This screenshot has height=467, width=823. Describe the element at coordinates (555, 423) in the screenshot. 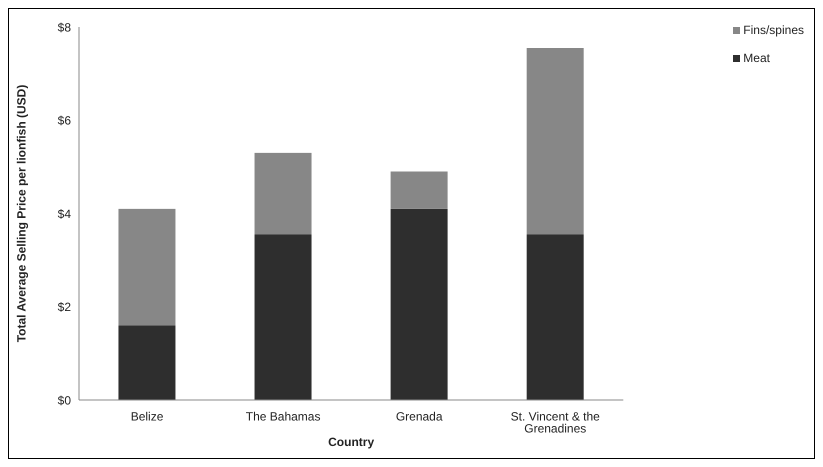

I see `x-tick-label: St. Vincent & the Grenadines` at that location.